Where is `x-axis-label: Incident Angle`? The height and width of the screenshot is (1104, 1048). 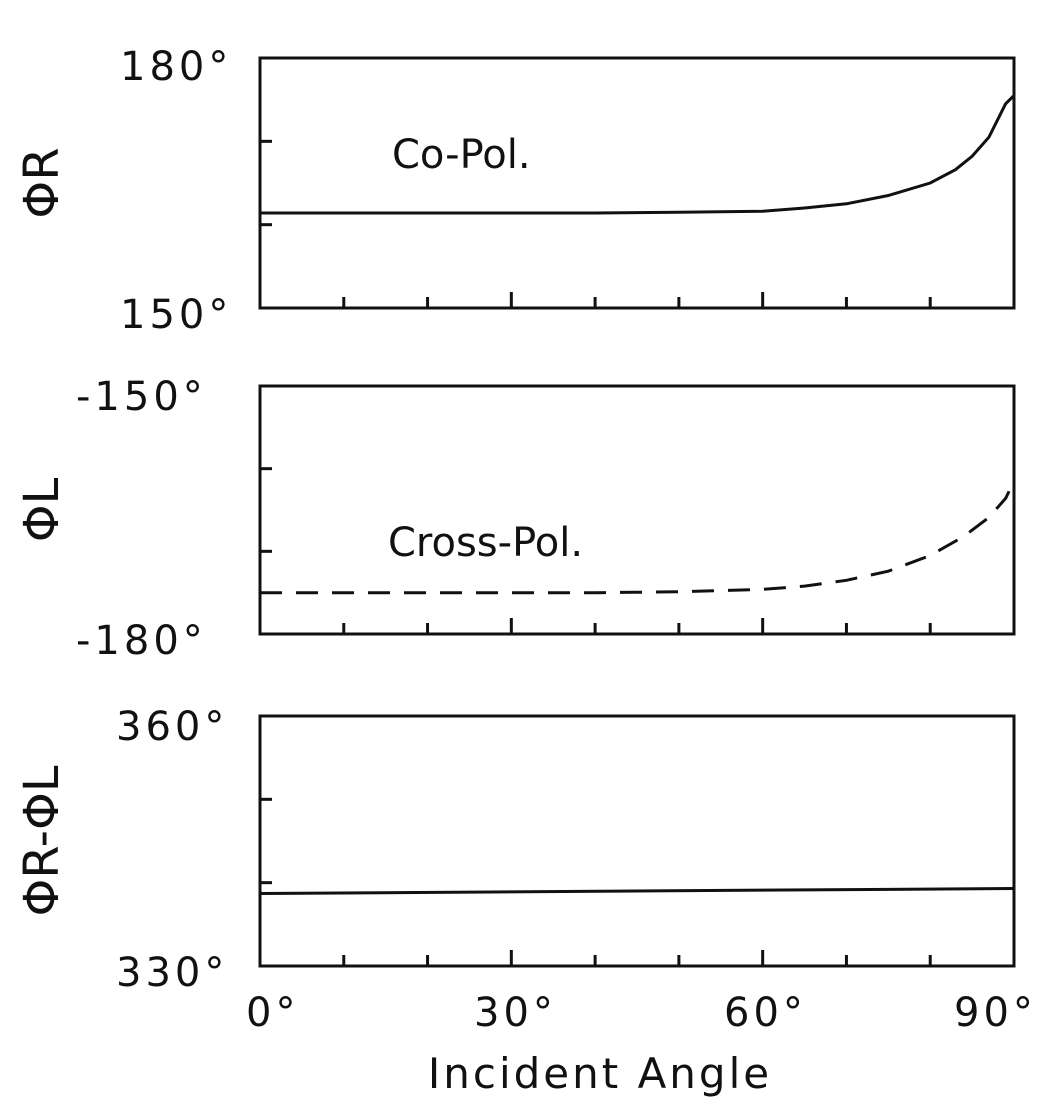 x-axis-label: Incident Angle is located at coordinates (600, 1073).